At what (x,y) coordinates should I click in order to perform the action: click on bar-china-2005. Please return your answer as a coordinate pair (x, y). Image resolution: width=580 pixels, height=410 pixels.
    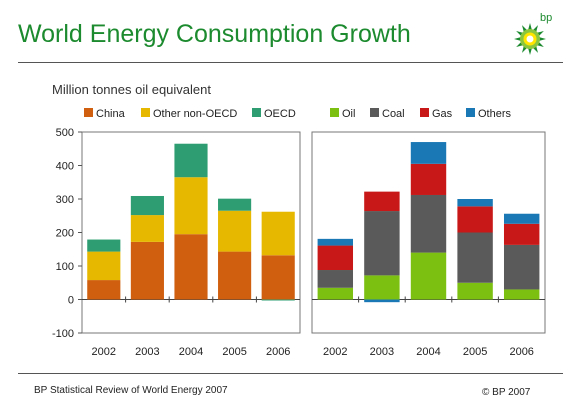
    Looking at the image, I should click on (235, 275).